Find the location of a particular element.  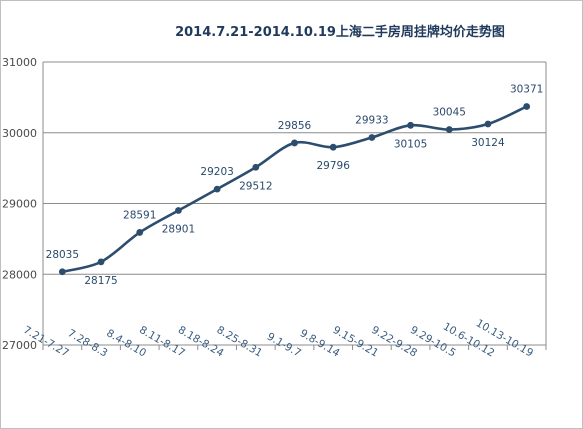

y-tick-label: 28000 is located at coordinates (19, 274).